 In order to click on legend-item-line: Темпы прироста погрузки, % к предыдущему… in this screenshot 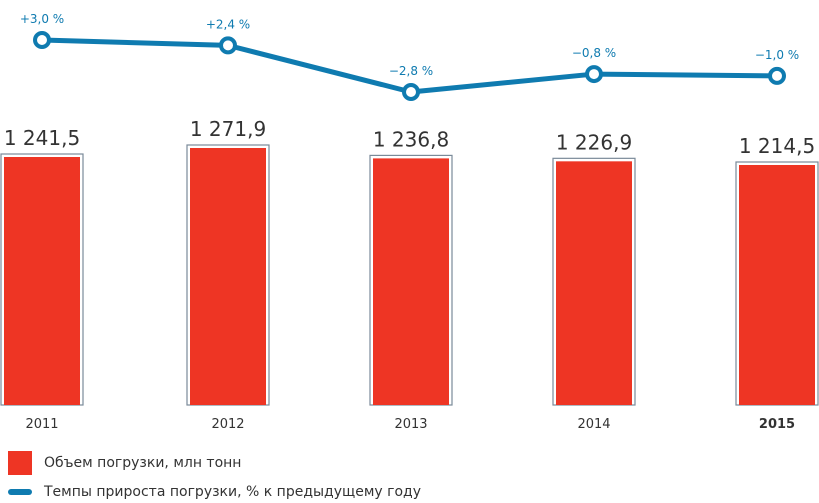, I will do `click(214, 492)`.